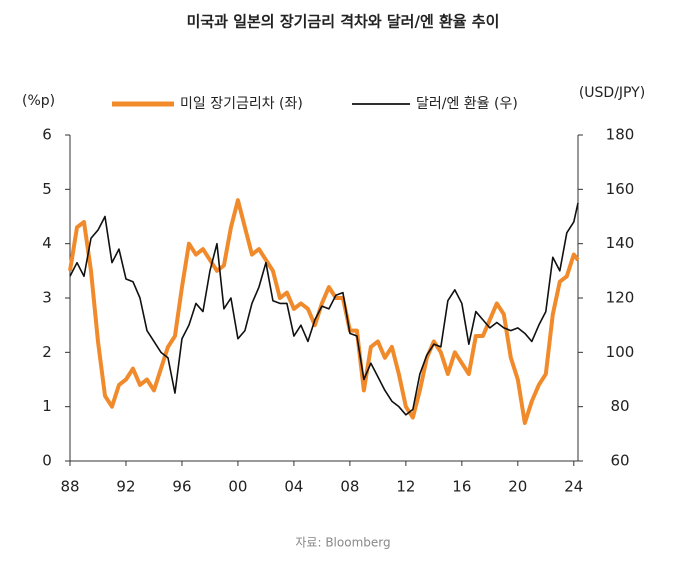  I want to click on x-tick-label: 12, so click(405, 487).